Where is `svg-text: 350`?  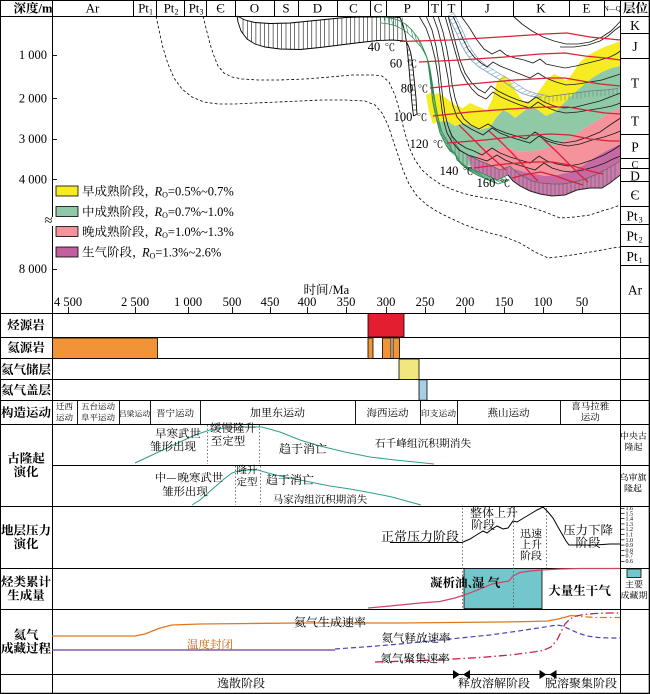
svg-text: 350 is located at coordinates (346, 302).